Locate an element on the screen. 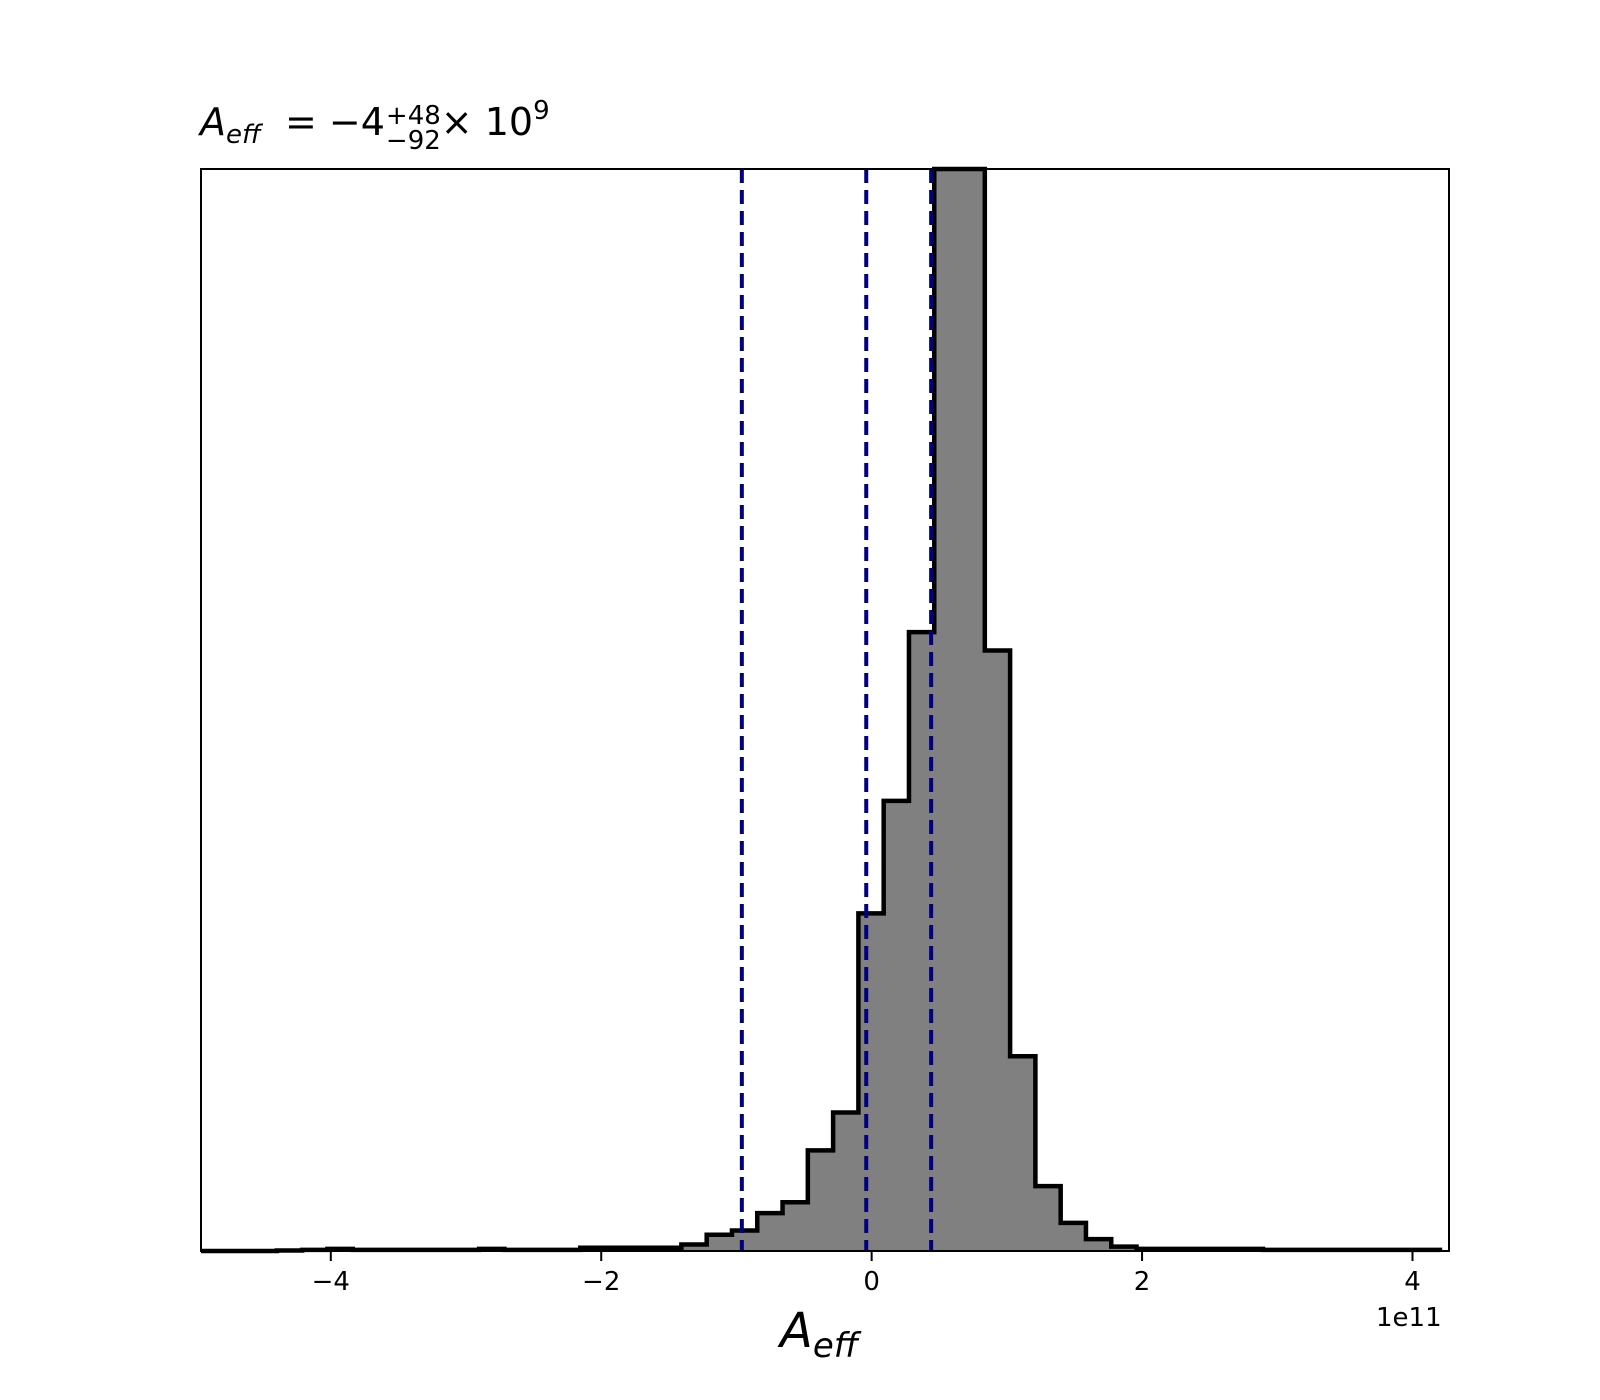  title-subscript: eff is located at coordinates (243, 135).